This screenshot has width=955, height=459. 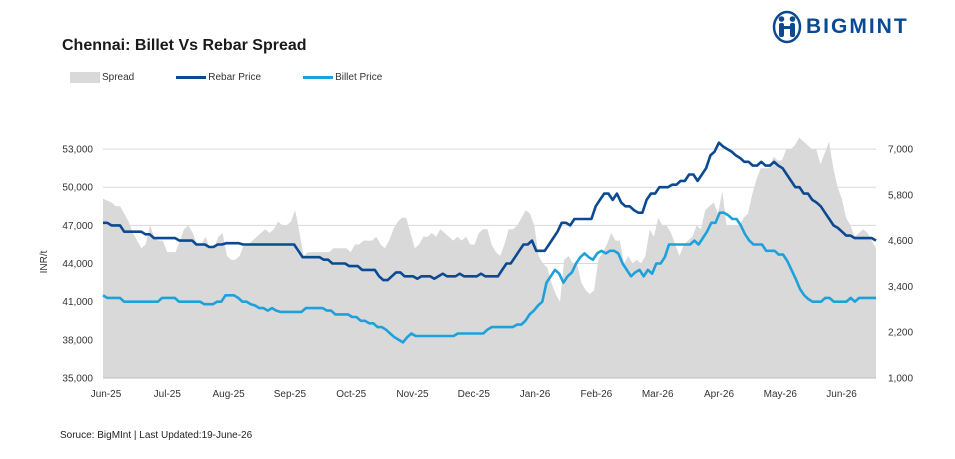 What do you see at coordinates (719, 394) in the screenshot?
I see `x-tick-label: Apr-26` at bounding box center [719, 394].